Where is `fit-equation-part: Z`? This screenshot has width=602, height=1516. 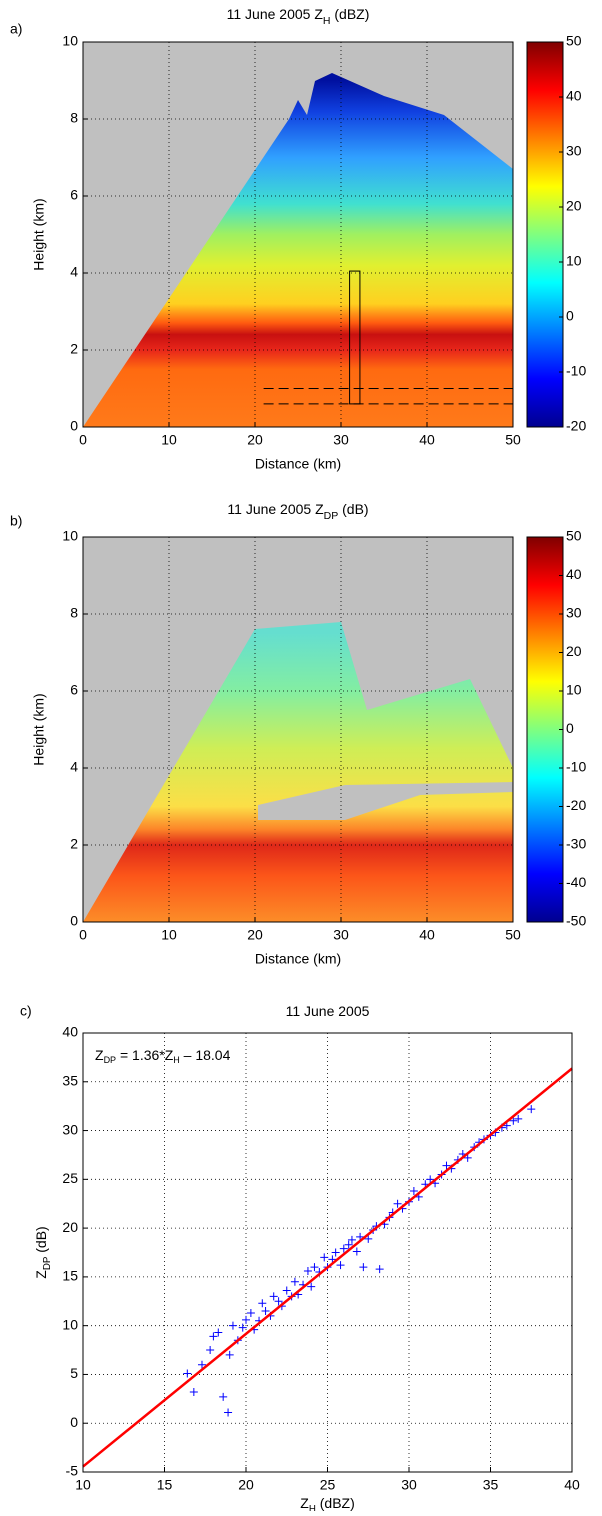 fit-equation-part: Z is located at coordinates (99, 1055).